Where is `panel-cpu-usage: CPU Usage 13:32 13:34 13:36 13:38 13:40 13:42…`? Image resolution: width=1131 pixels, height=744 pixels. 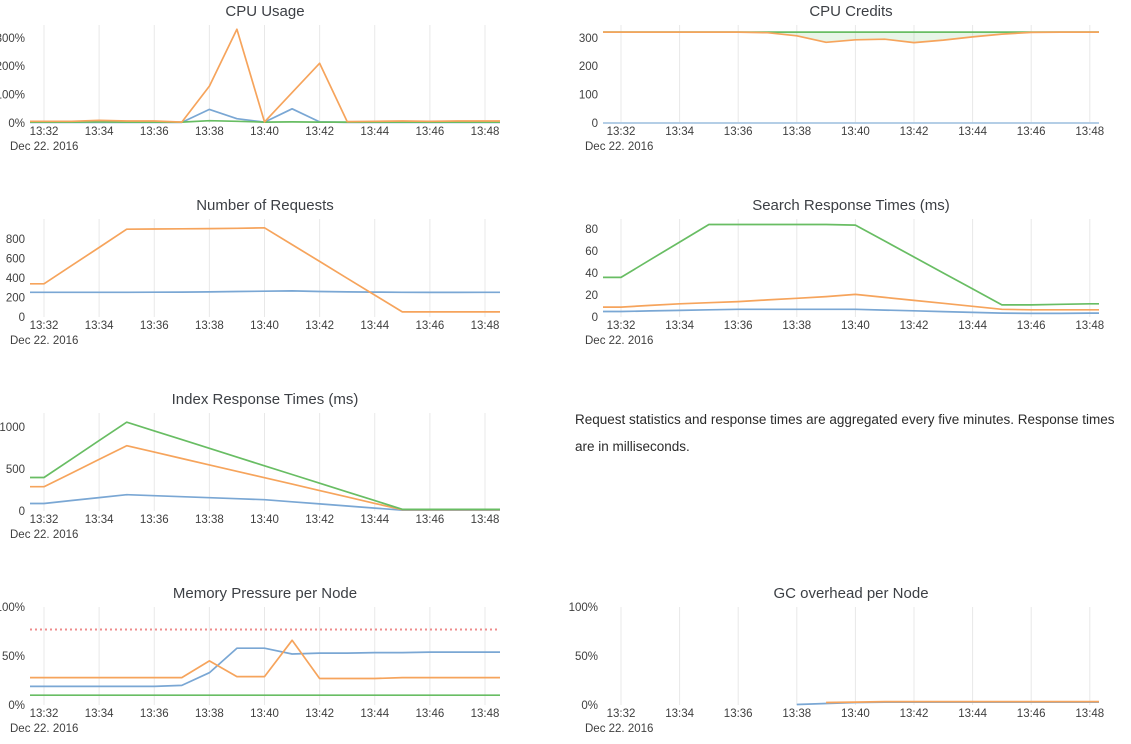 panel-cpu-usage: CPU Usage 13:32 13:34 13:36 13:38 13:40 13:42… is located at coordinates (282, 97).